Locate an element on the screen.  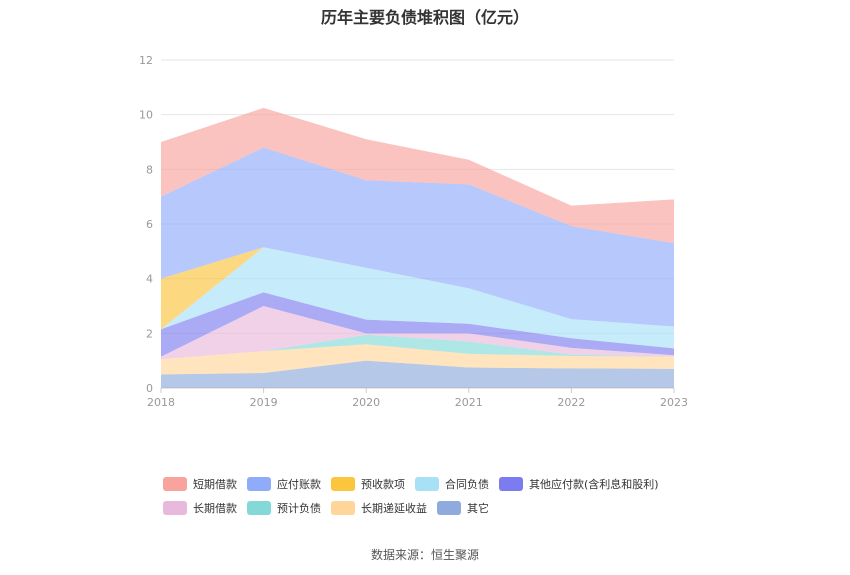
y-tick-label: 0 is located at coordinates (149, 388).